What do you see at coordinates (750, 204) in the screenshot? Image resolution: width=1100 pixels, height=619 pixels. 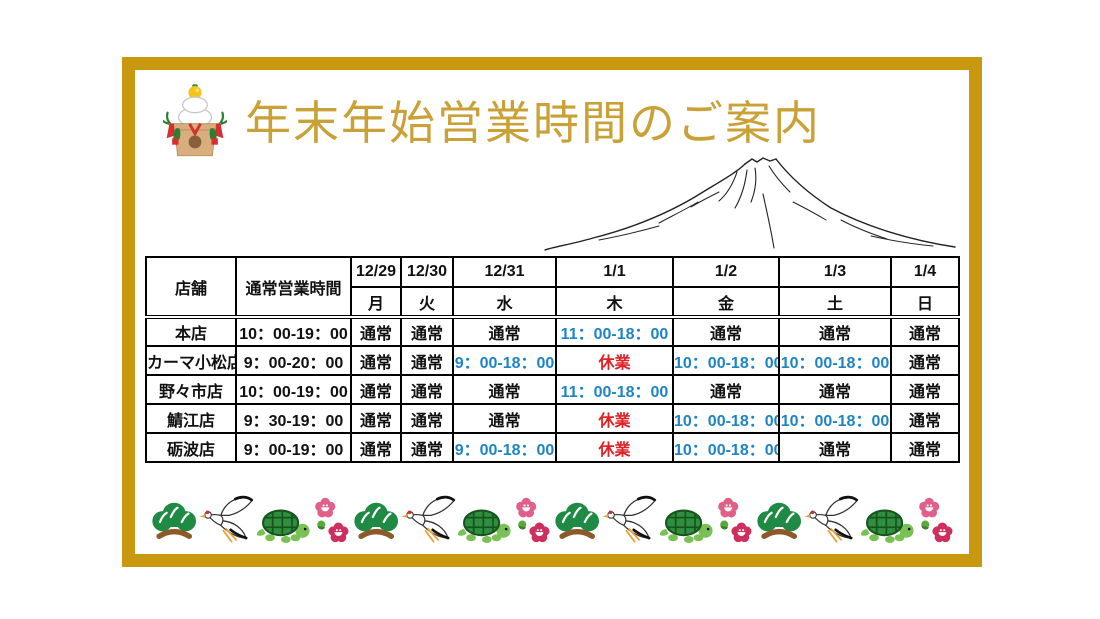 I see `mount-fuji-illustration` at bounding box center [750, 204].